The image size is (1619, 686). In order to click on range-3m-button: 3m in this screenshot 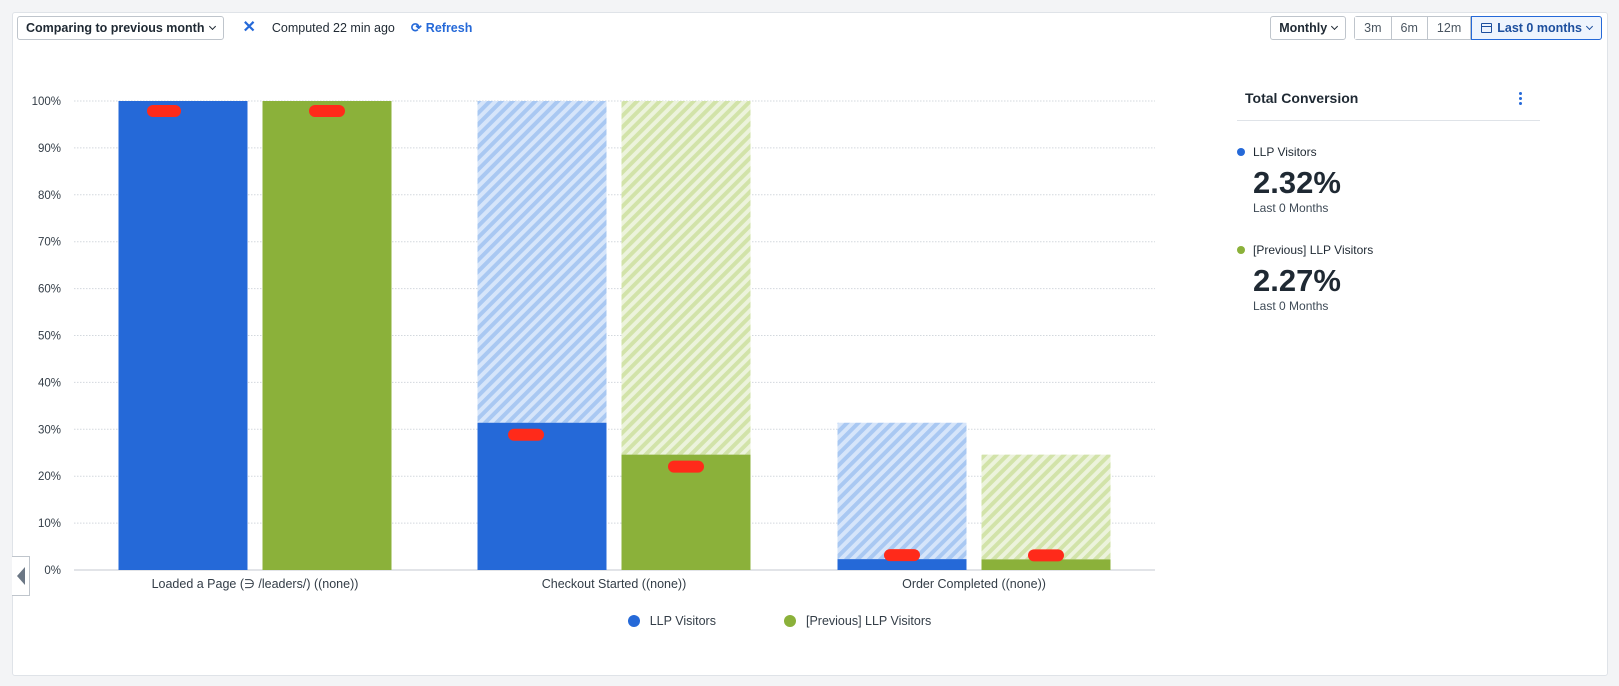, I will do `click(1373, 28)`.